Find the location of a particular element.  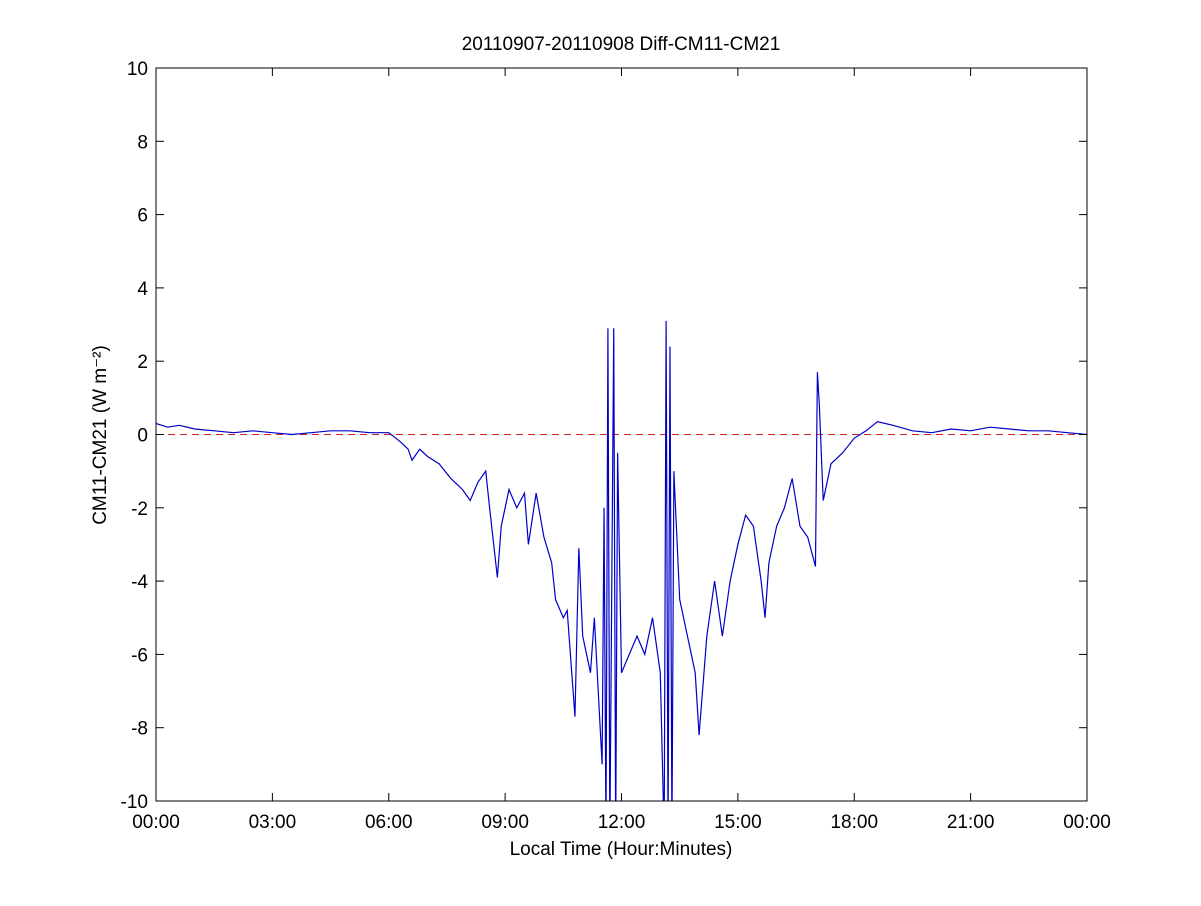

y-tick-label: 10 is located at coordinates (137, 69).